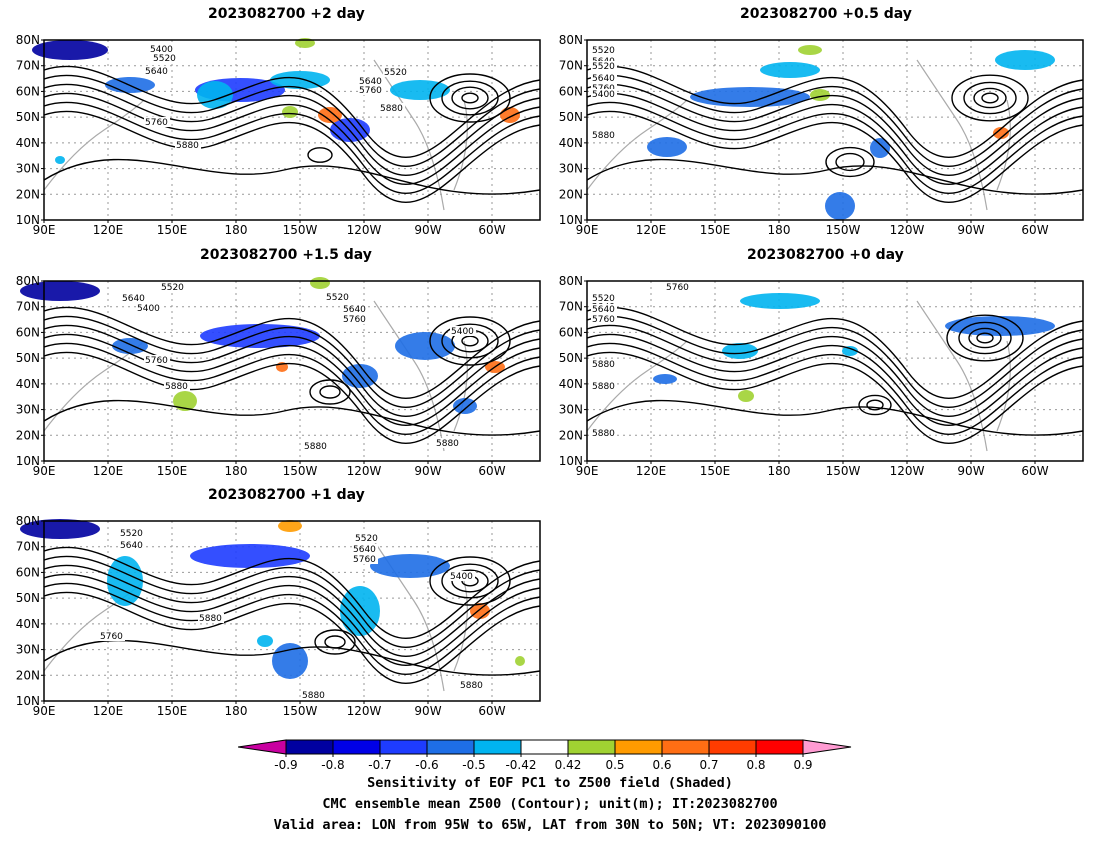 Image resolution: width=1100 pixels, height=850 pixels. I want to click on contour-label: 5400, so click(603, 95).